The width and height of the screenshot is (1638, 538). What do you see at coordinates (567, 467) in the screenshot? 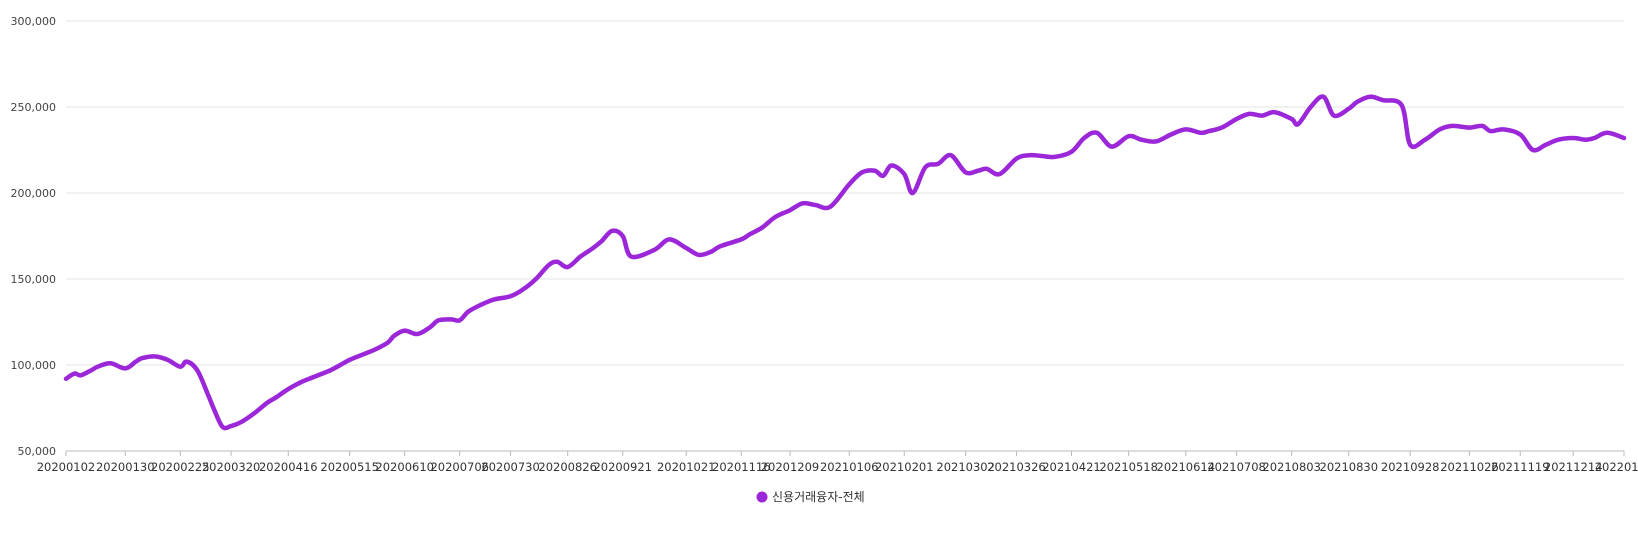
I see `x-tick-label: 20200826` at bounding box center [567, 467].